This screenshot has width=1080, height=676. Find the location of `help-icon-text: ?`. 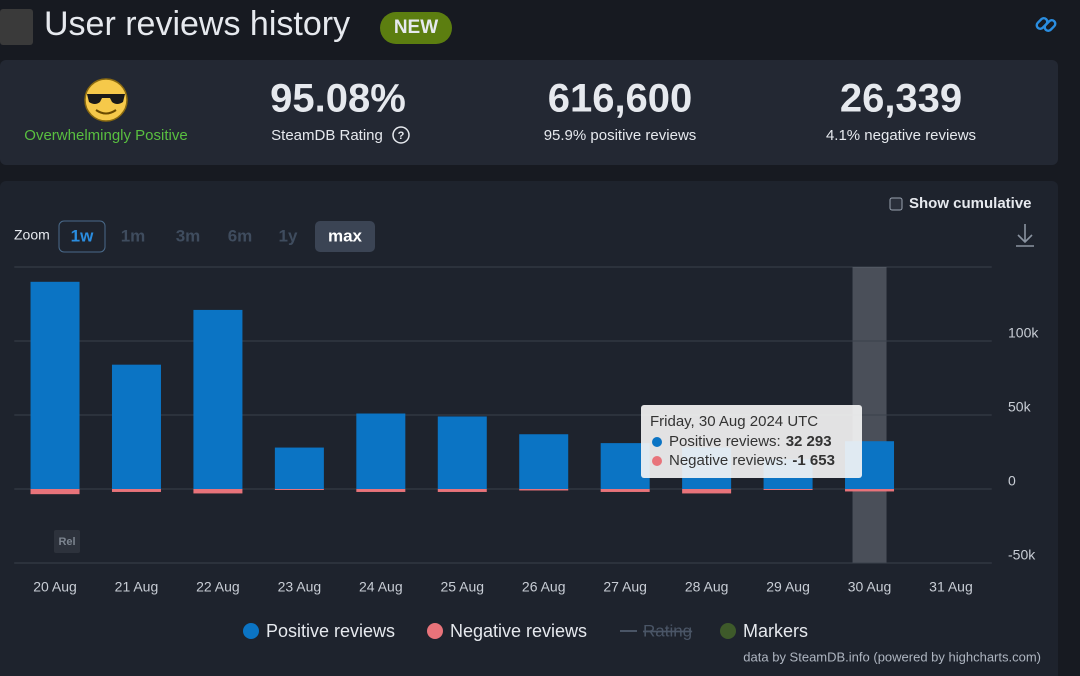

help-icon-text: ? is located at coordinates (401, 136).